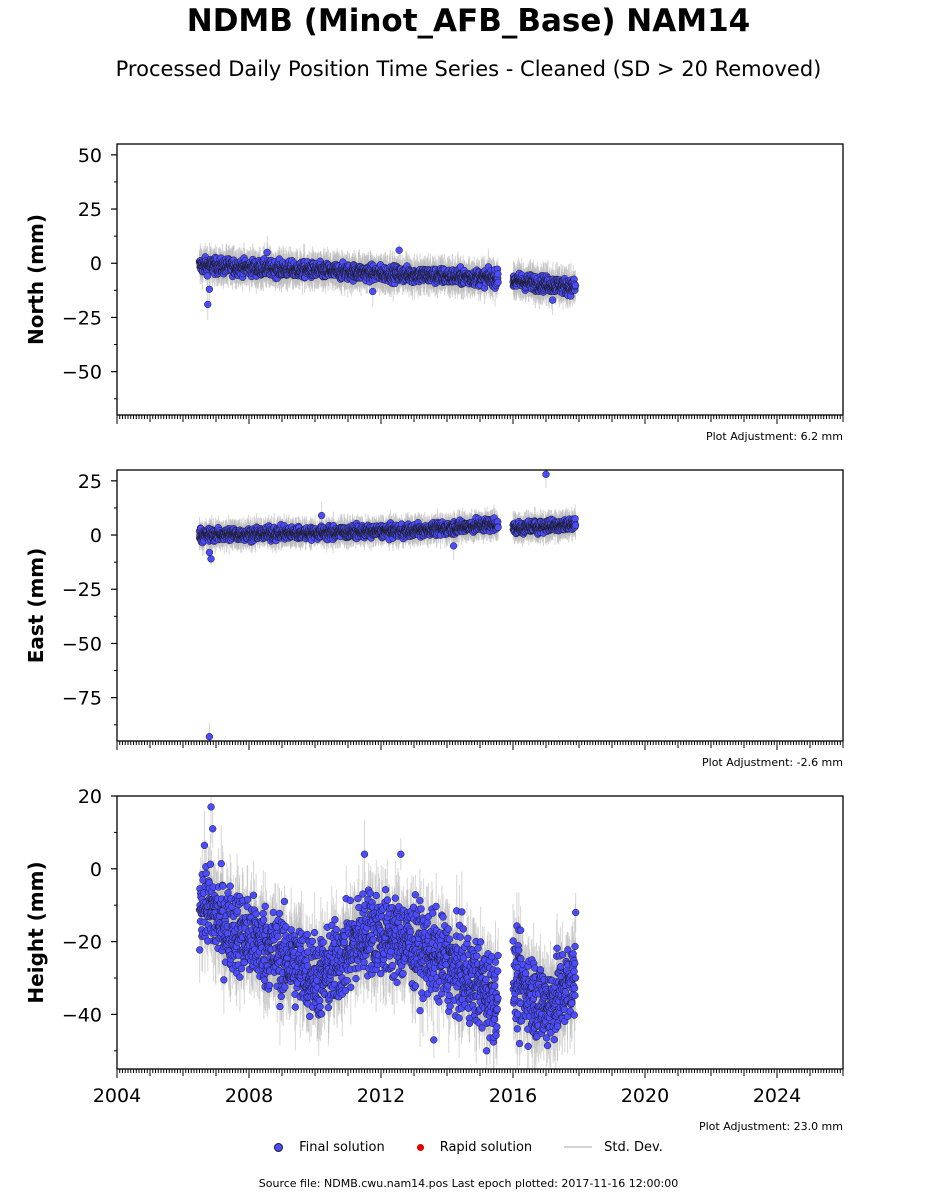 This screenshot has width=937, height=1200. What do you see at coordinates (387, 277) in the screenshot?
I see `data-points` at bounding box center [387, 277].